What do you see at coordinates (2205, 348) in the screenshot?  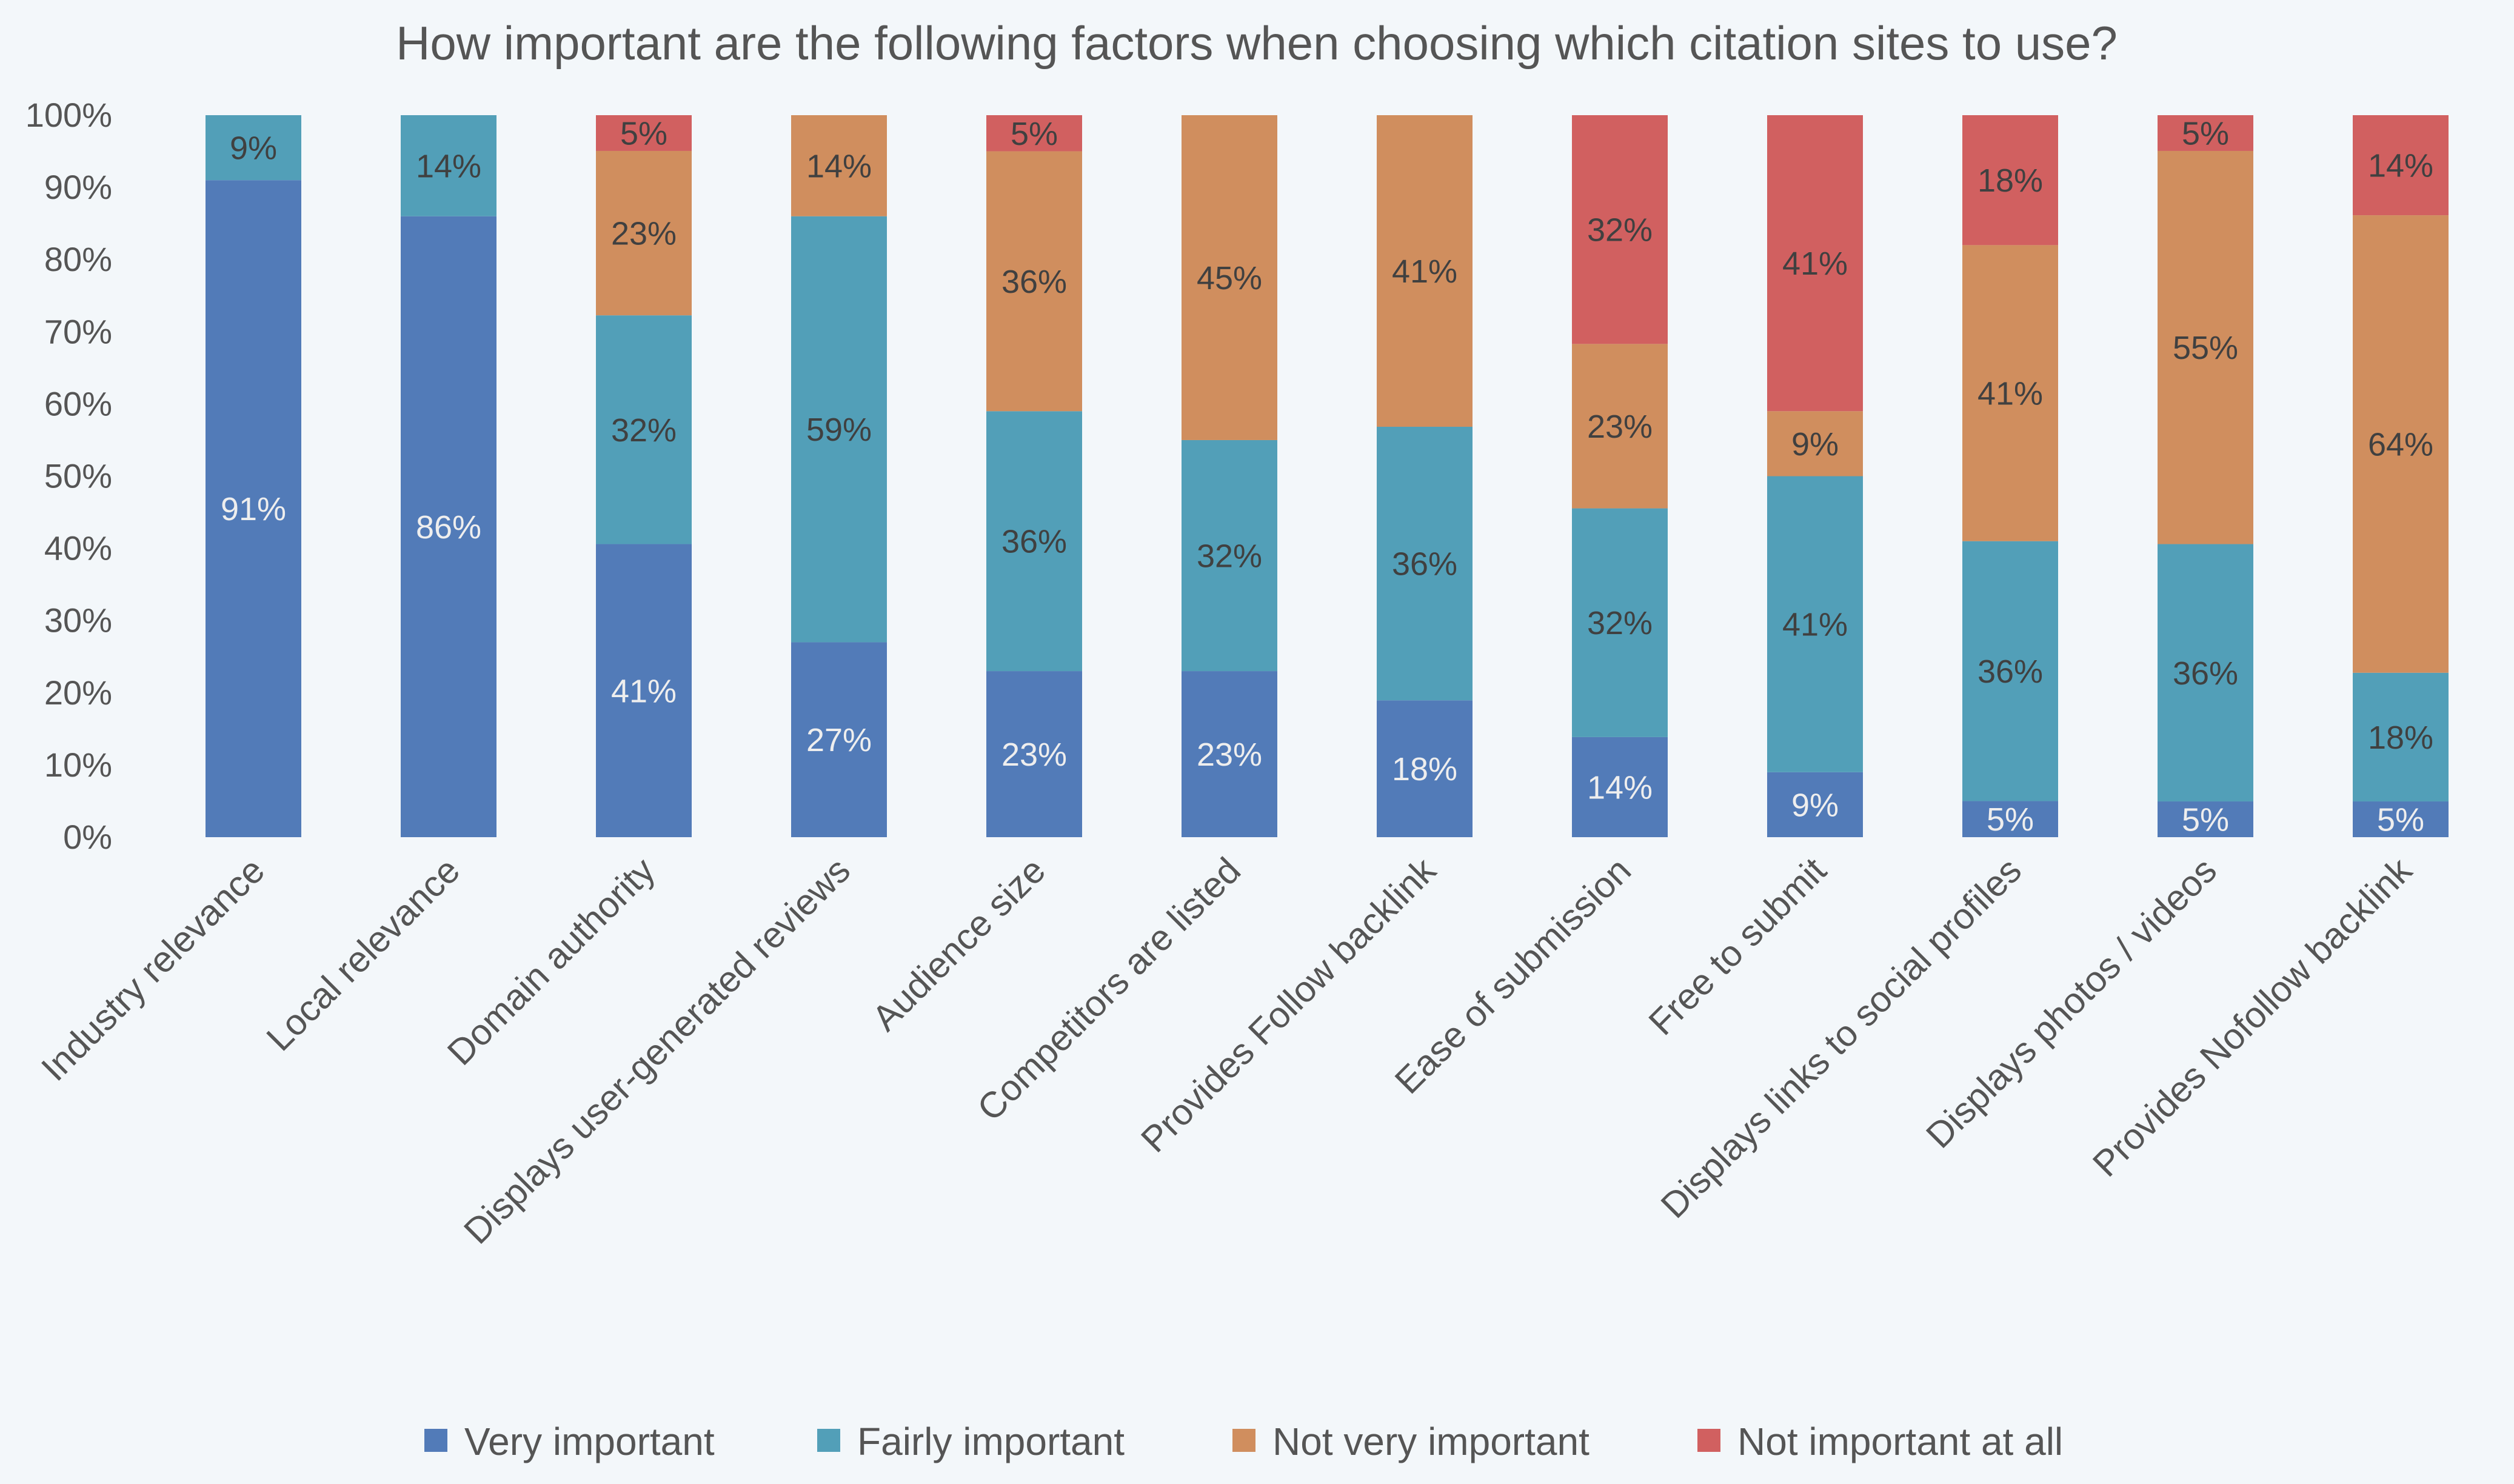 I see `data-label: 55%` at bounding box center [2205, 348].